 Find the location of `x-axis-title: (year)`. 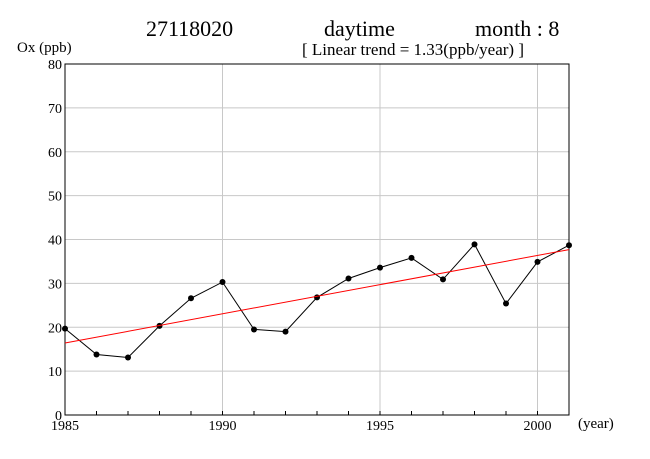

x-axis-title: (year) is located at coordinates (596, 424).